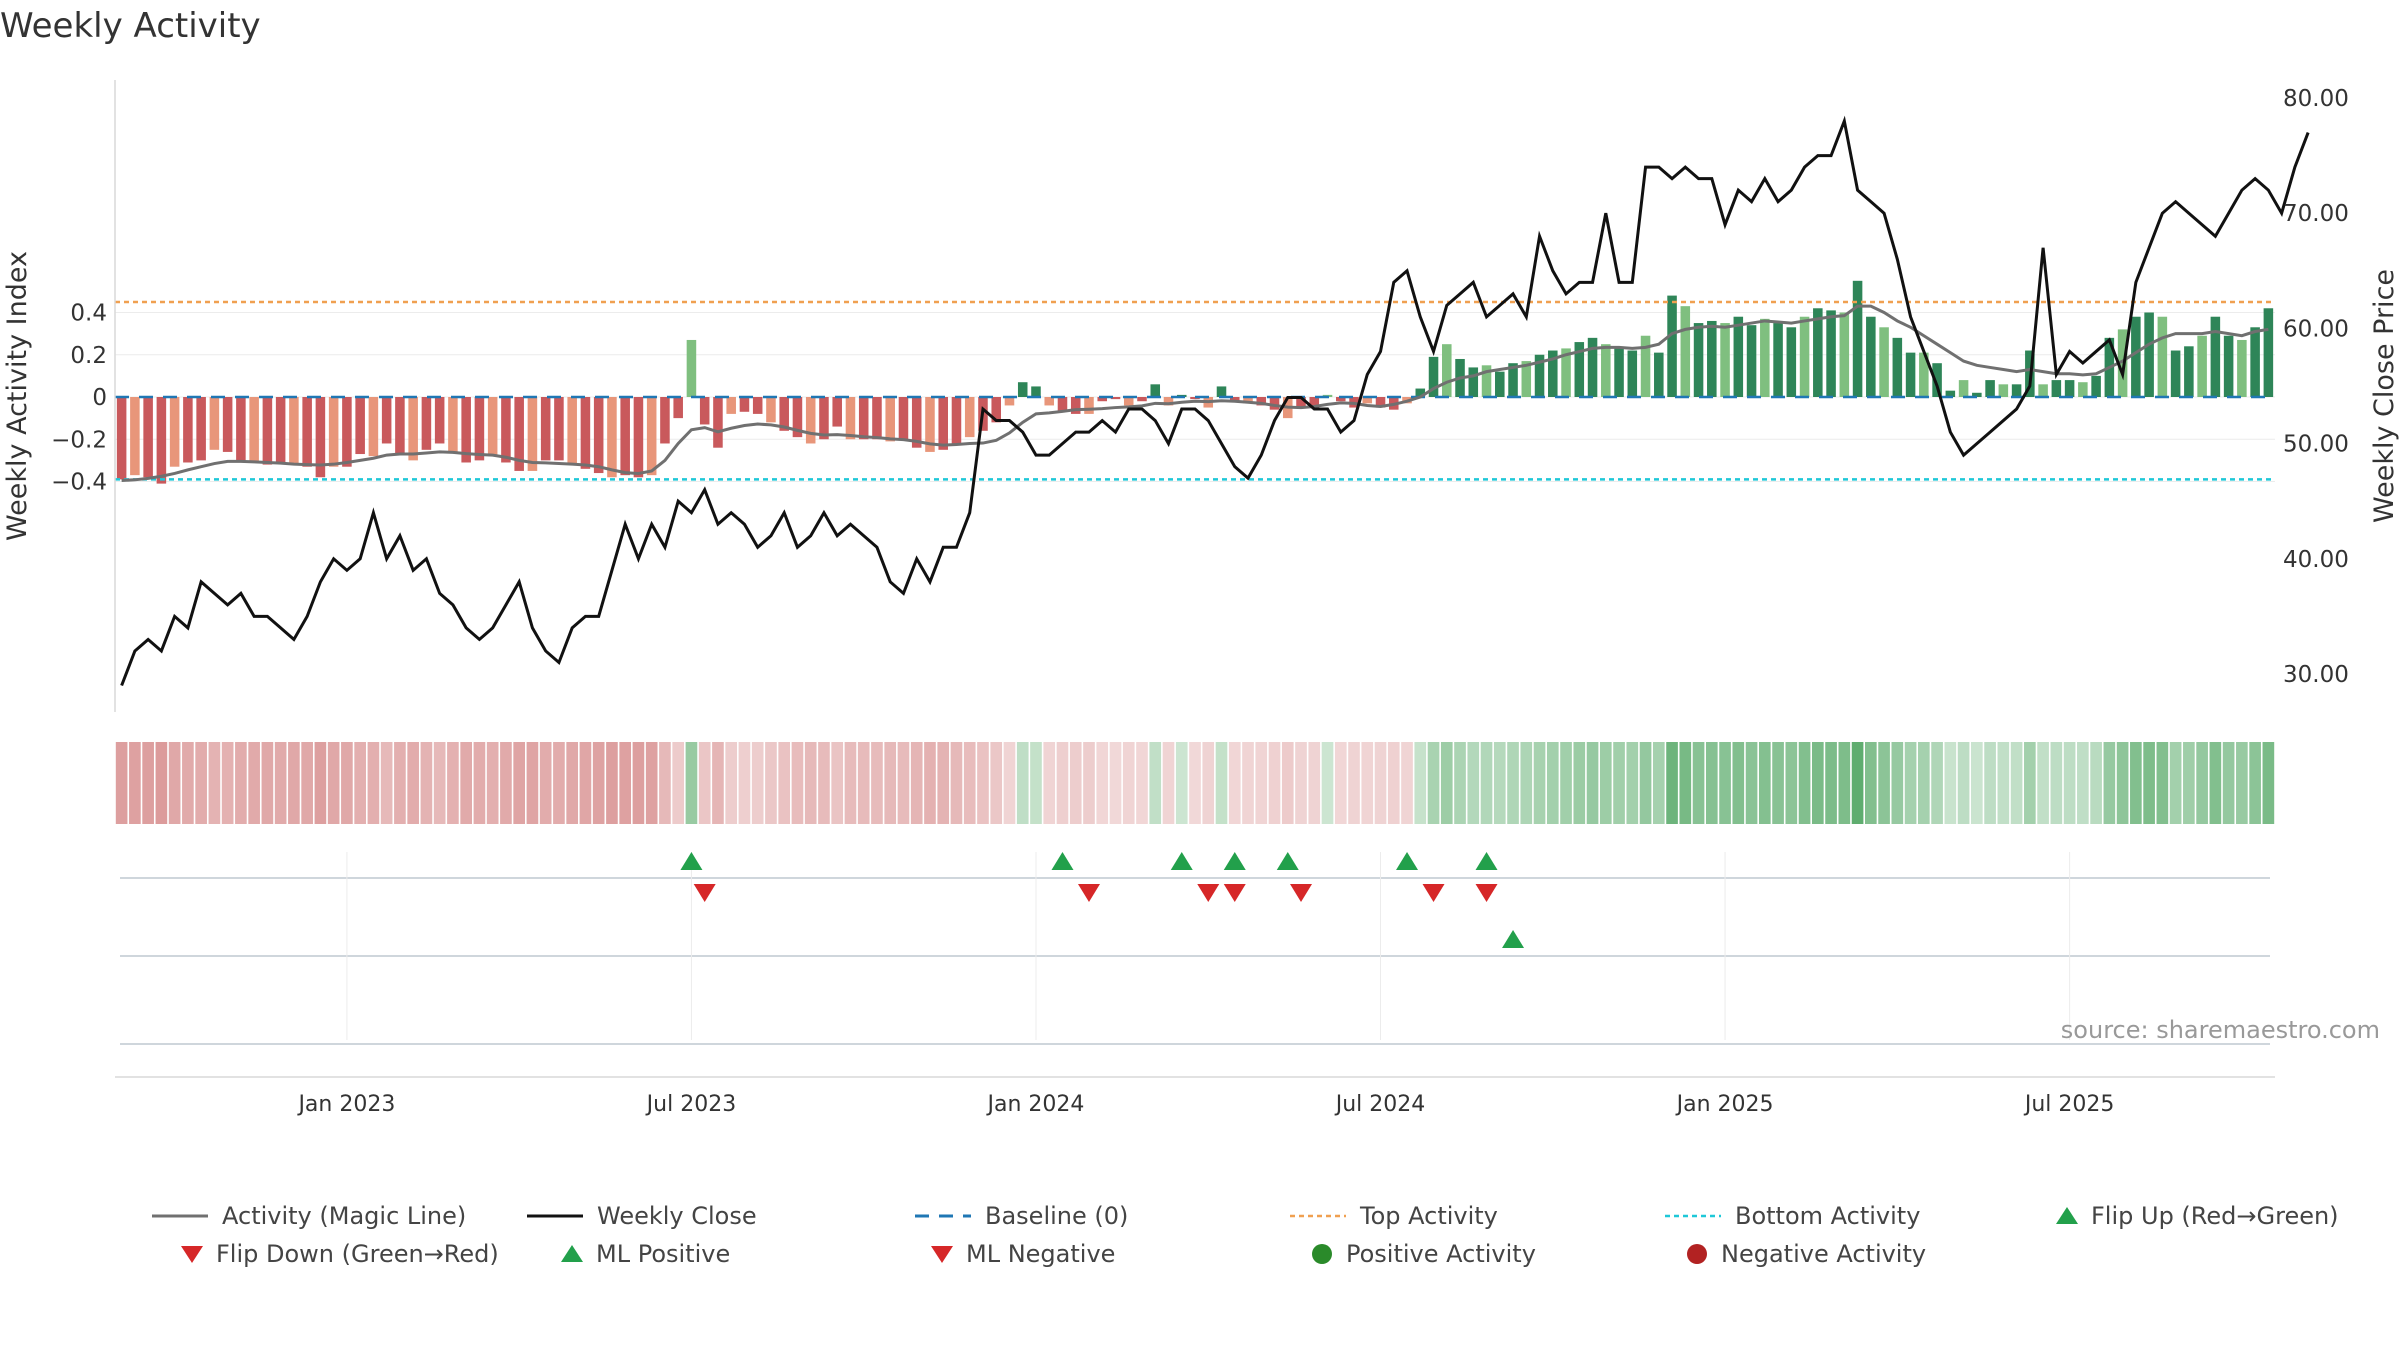 The width and height of the screenshot is (2400, 1350). I want to click on legend-item-6: Flip Down (Green→Red), so click(339, 1254).